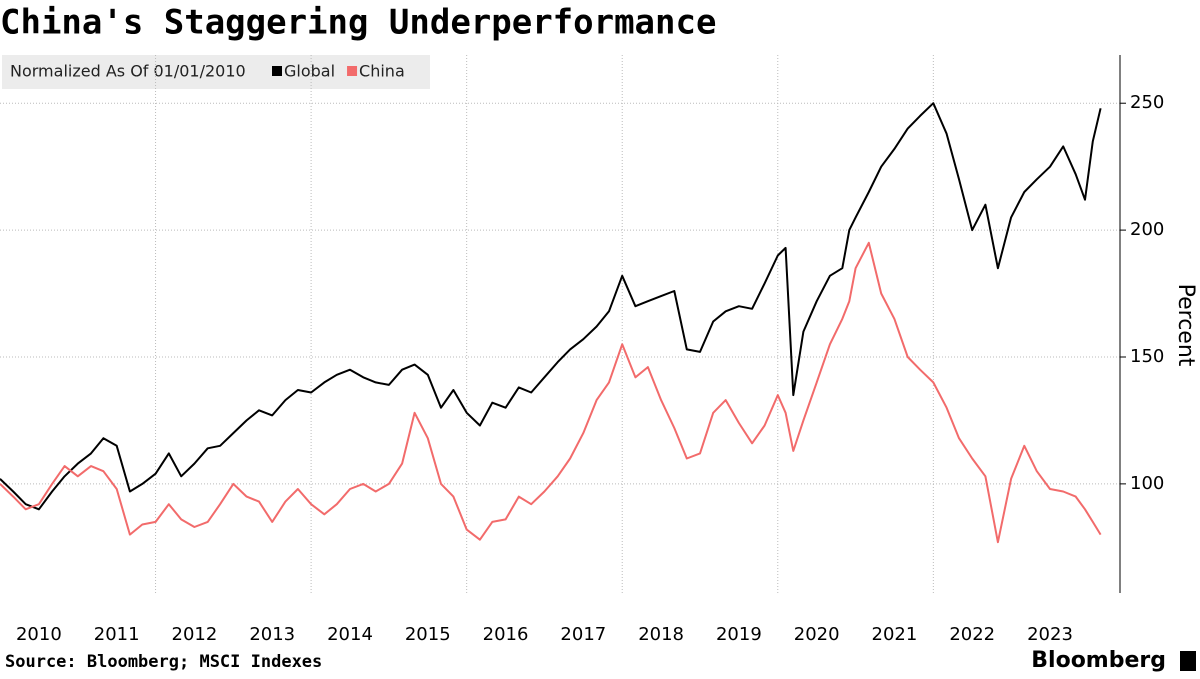 This screenshot has height=679, width=1200. Describe the element at coordinates (661, 634) in the screenshot. I see `x-tick-label: 2018` at that location.